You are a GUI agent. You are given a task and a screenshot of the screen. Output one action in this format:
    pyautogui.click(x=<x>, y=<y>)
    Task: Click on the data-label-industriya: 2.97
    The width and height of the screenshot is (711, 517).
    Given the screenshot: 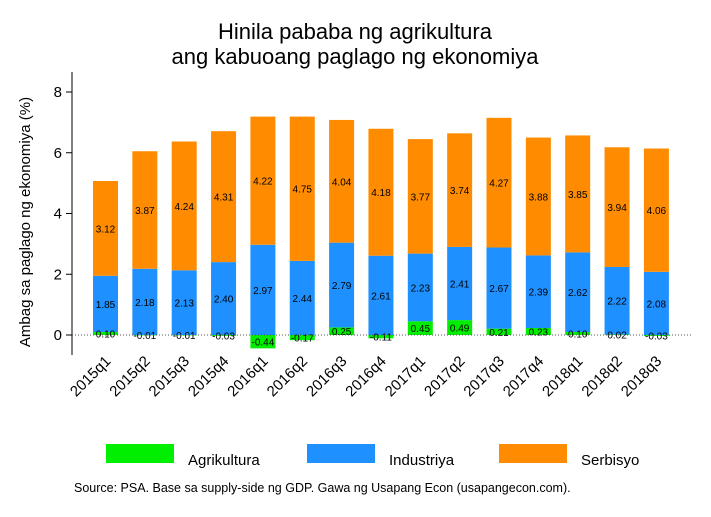 What is the action you would take?
    pyautogui.click(x=263, y=291)
    